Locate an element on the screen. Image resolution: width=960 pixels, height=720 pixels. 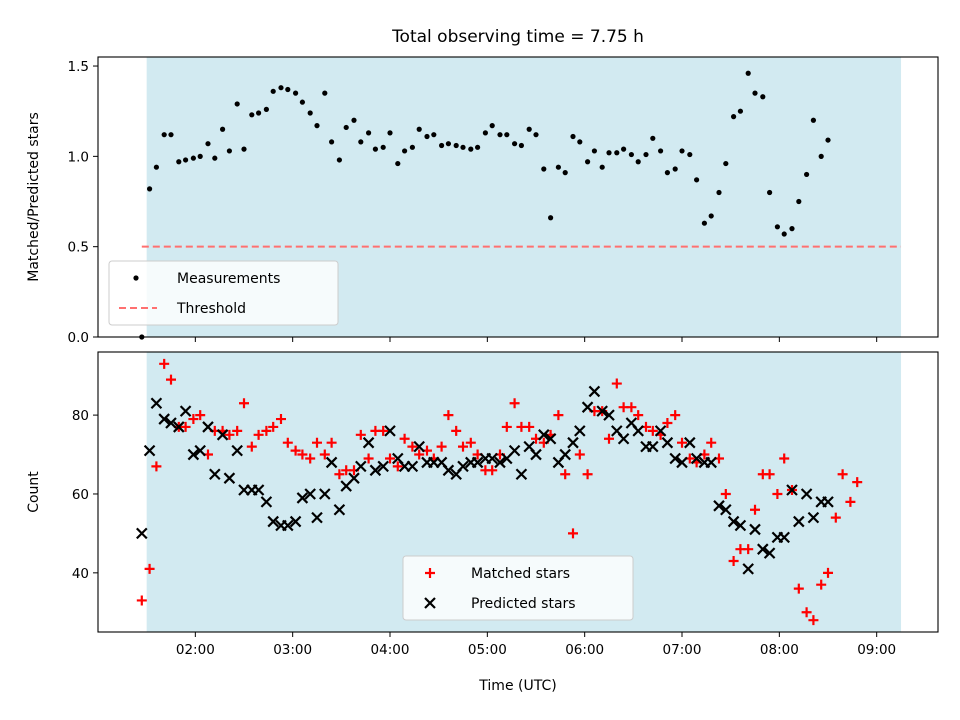
x-axis-label: Time (UTC) is located at coordinates (517, 686).